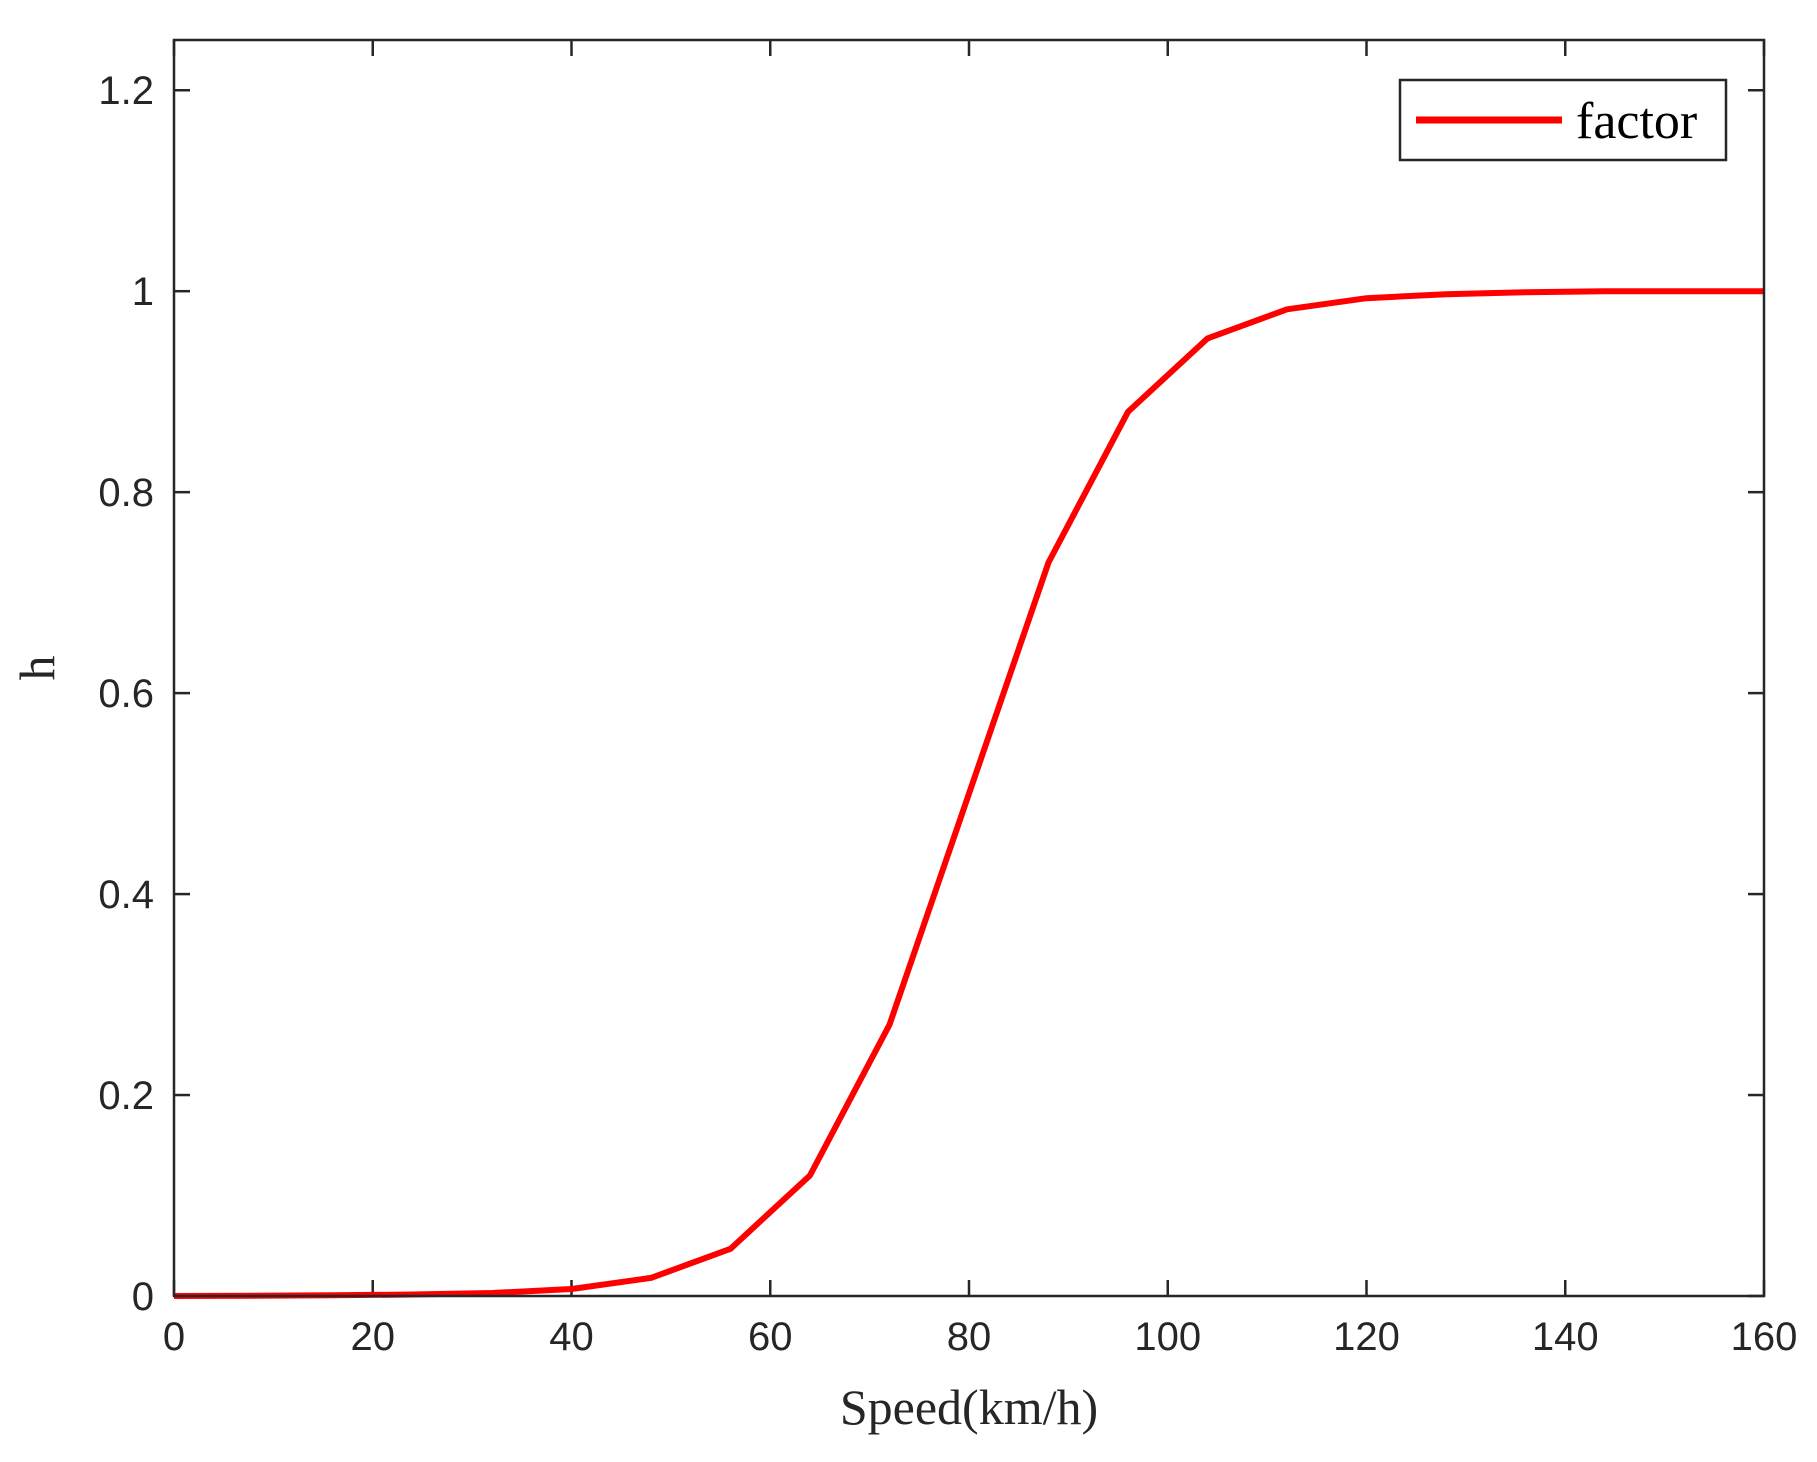  What do you see at coordinates (1366, 1337) in the screenshot?
I see `x-tick-label: 120` at bounding box center [1366, 1337].